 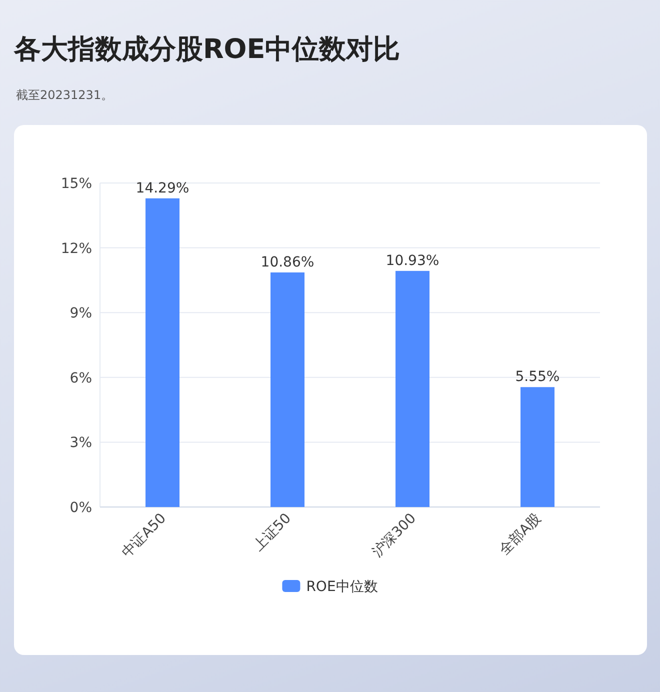 What do you see at coordinates (76, 248) in the screenshot?
I see `y-tick: 12%` at bounding box center [76, 248].